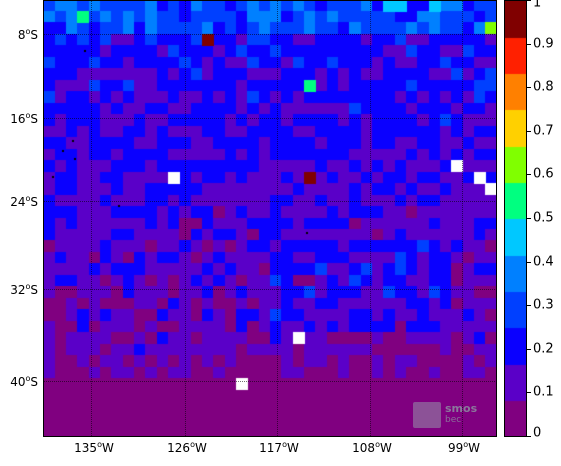 The height and width of the screenshot is (466, 561). I want to click on lon-label-135w: 135oW, so click(94, 447).